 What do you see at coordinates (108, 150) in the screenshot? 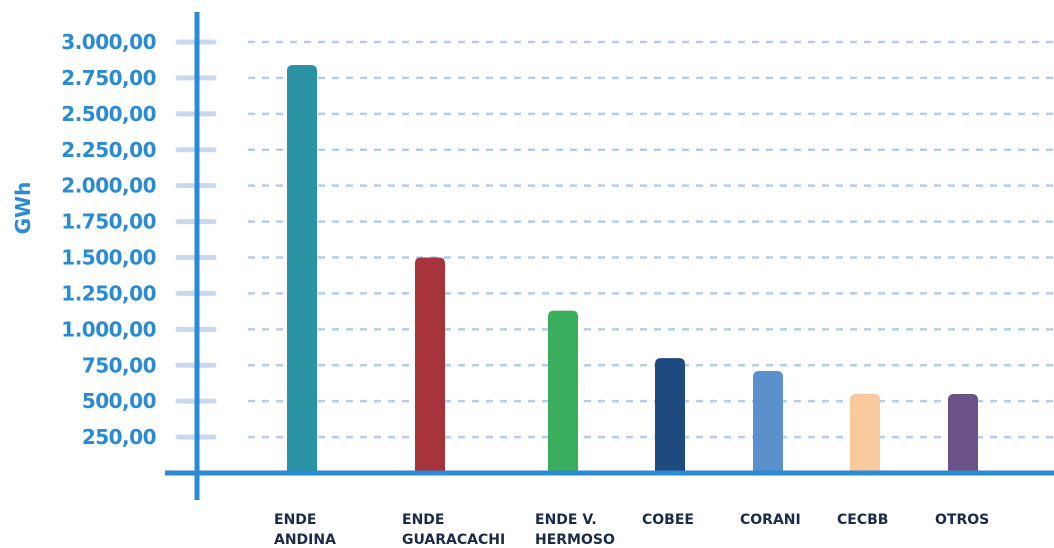
I see `y-tick-label: 2.250,00` at bounding box center [108, 150].